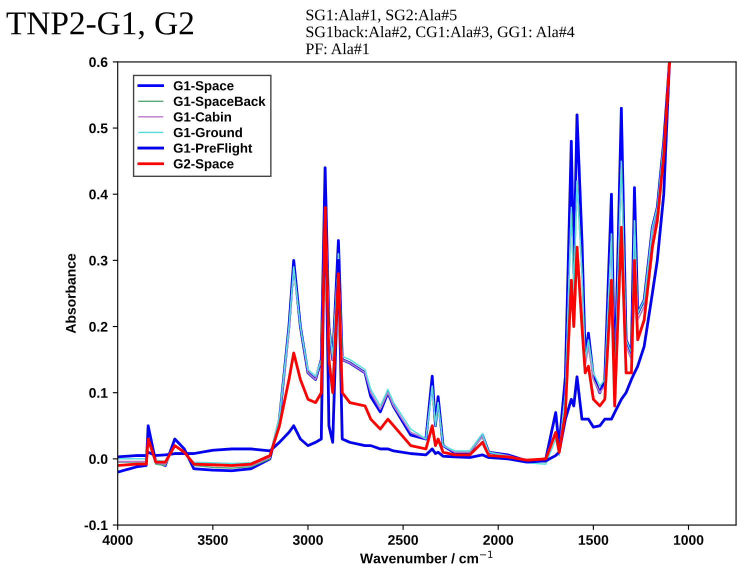 The height and width of the screenshot is (584, 745). Describe the element at coordinates (593, 540) in the screenshot. I see `x-tick-label: 1500` at that location.